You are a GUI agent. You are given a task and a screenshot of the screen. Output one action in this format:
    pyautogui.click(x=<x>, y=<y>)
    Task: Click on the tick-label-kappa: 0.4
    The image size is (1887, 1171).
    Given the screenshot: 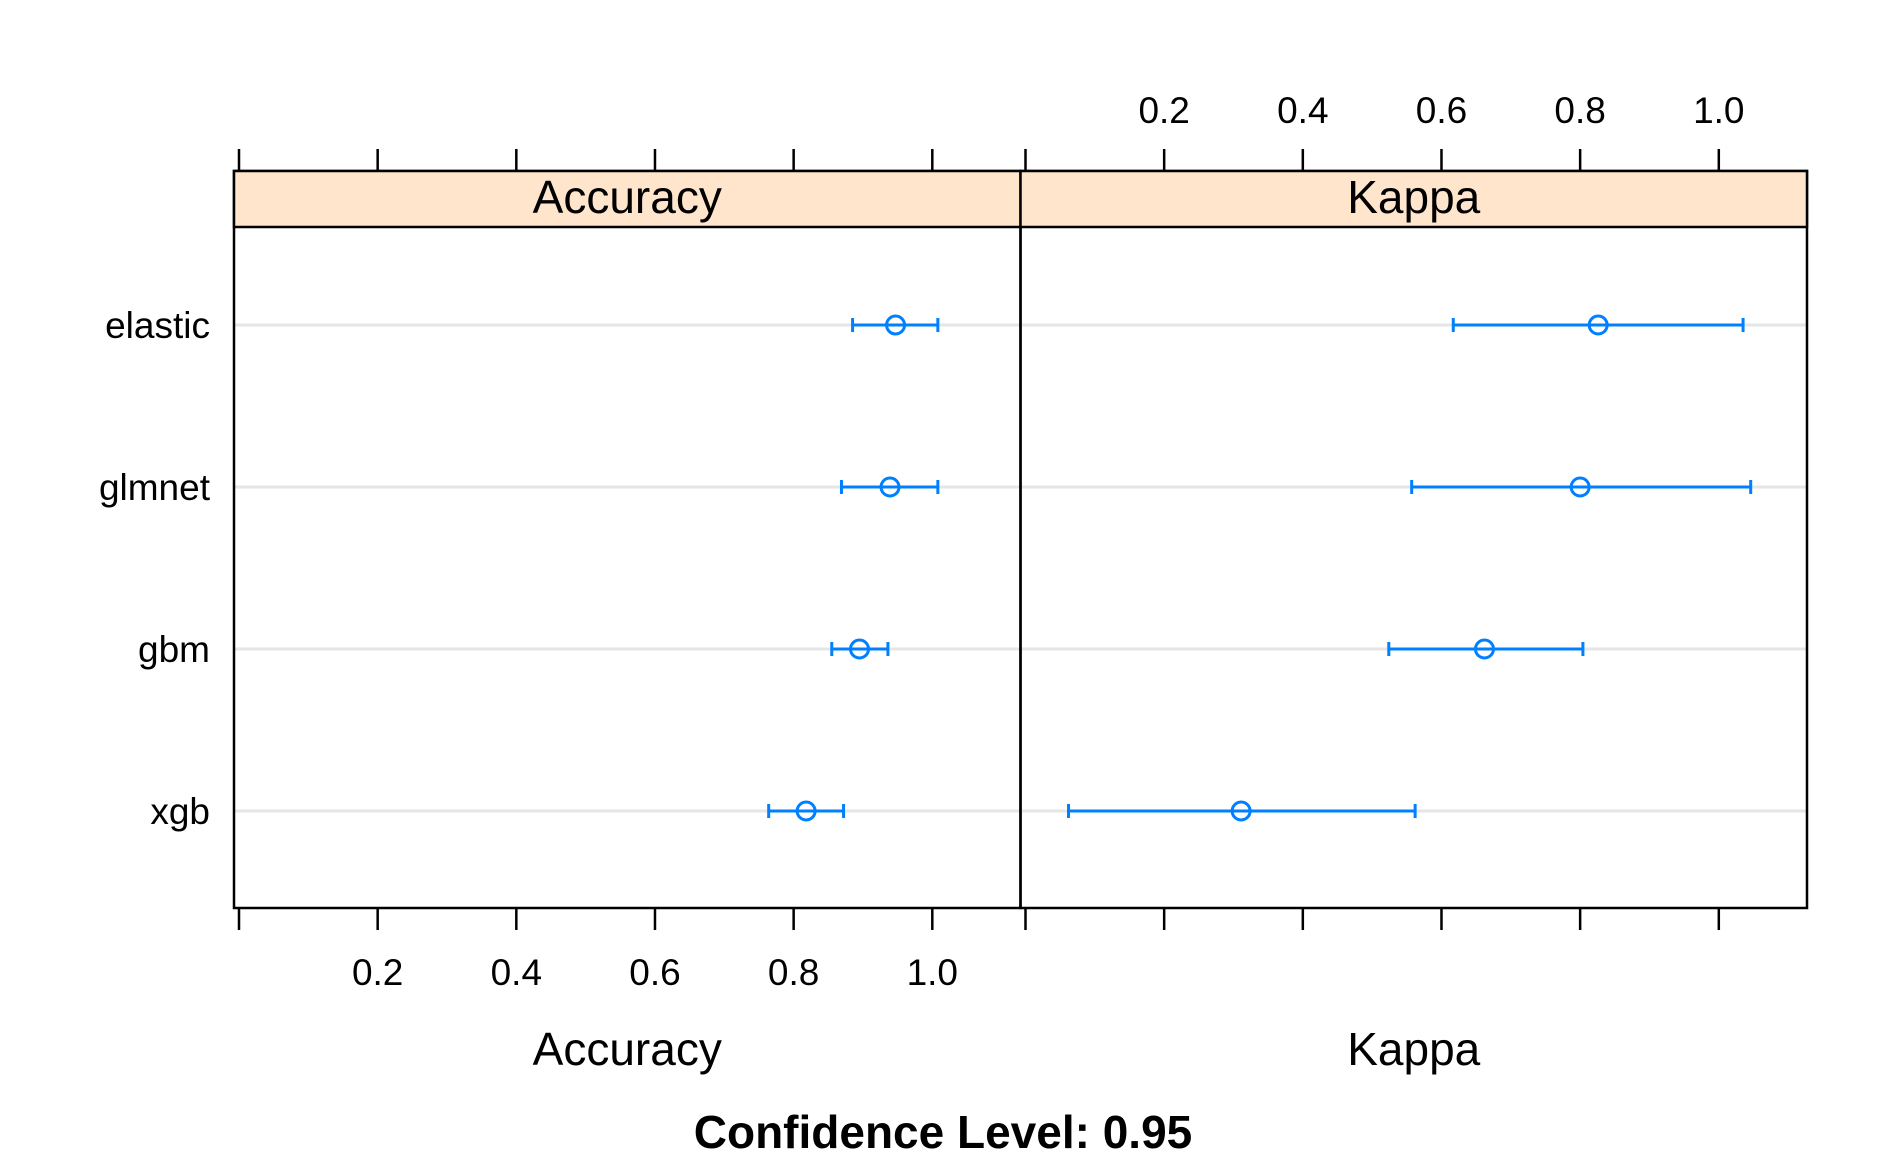 What is the action you would take?
    pyautogui.click(x=1302, y=110)
    